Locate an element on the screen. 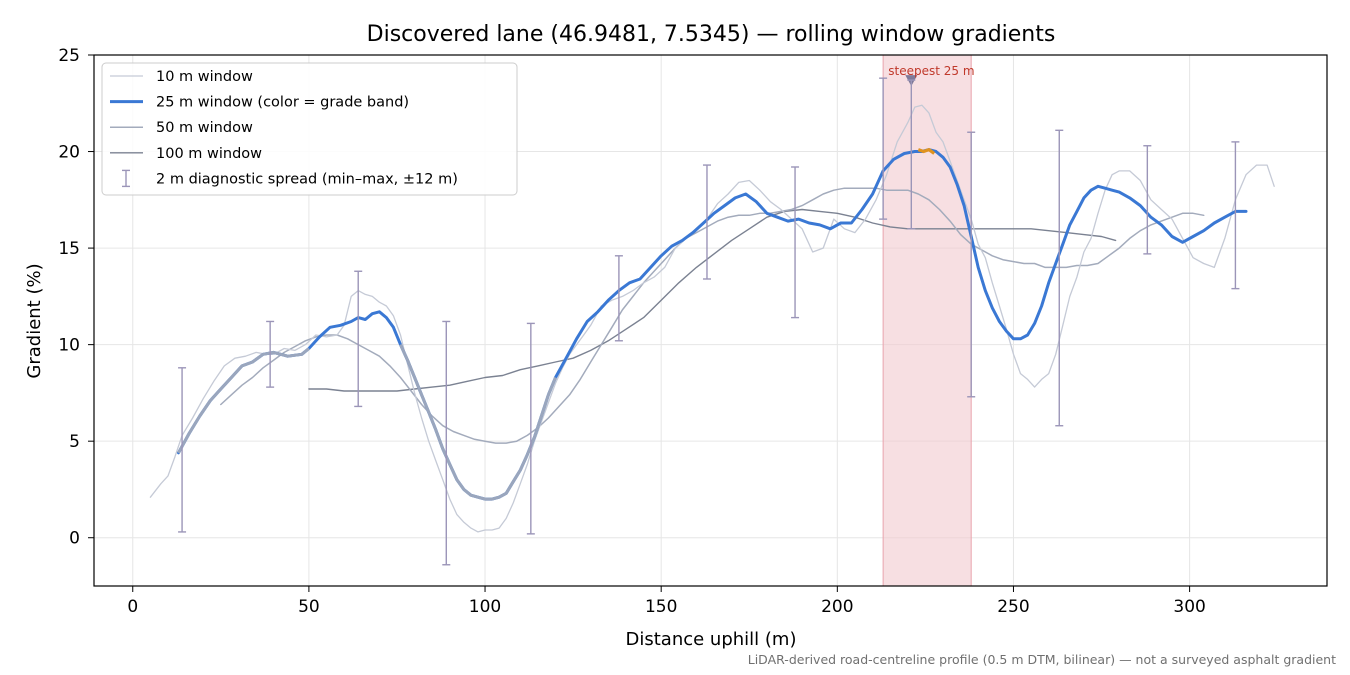  x-axis-ticks: 0 50 100 150 200 250 300 is located at coordinates (666, 601).